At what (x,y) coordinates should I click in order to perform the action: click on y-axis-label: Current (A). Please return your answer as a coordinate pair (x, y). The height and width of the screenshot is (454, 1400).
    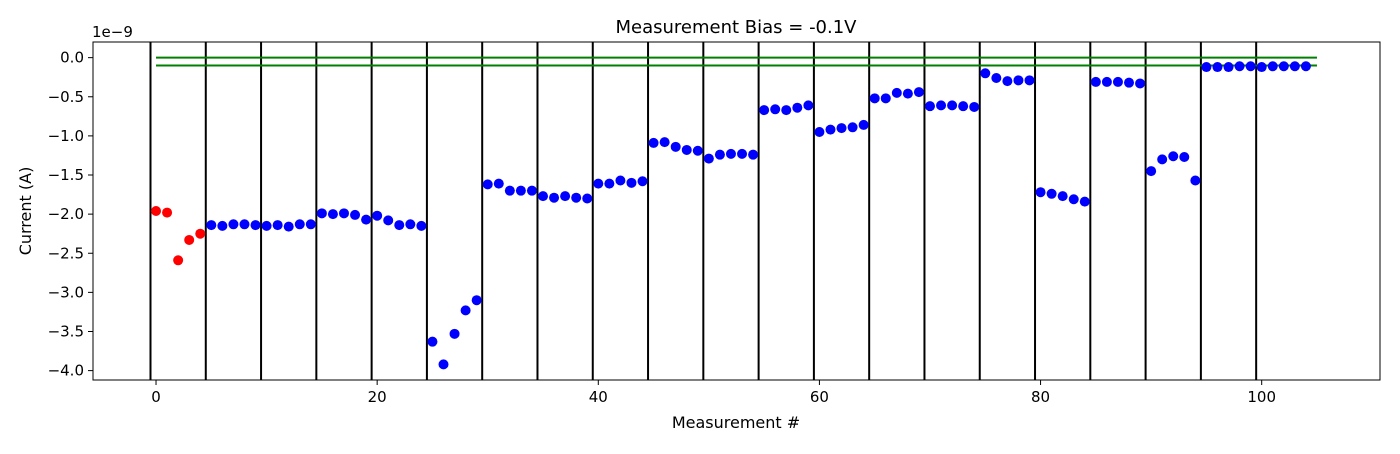
    Looking at the image, I should click on (25, 211).